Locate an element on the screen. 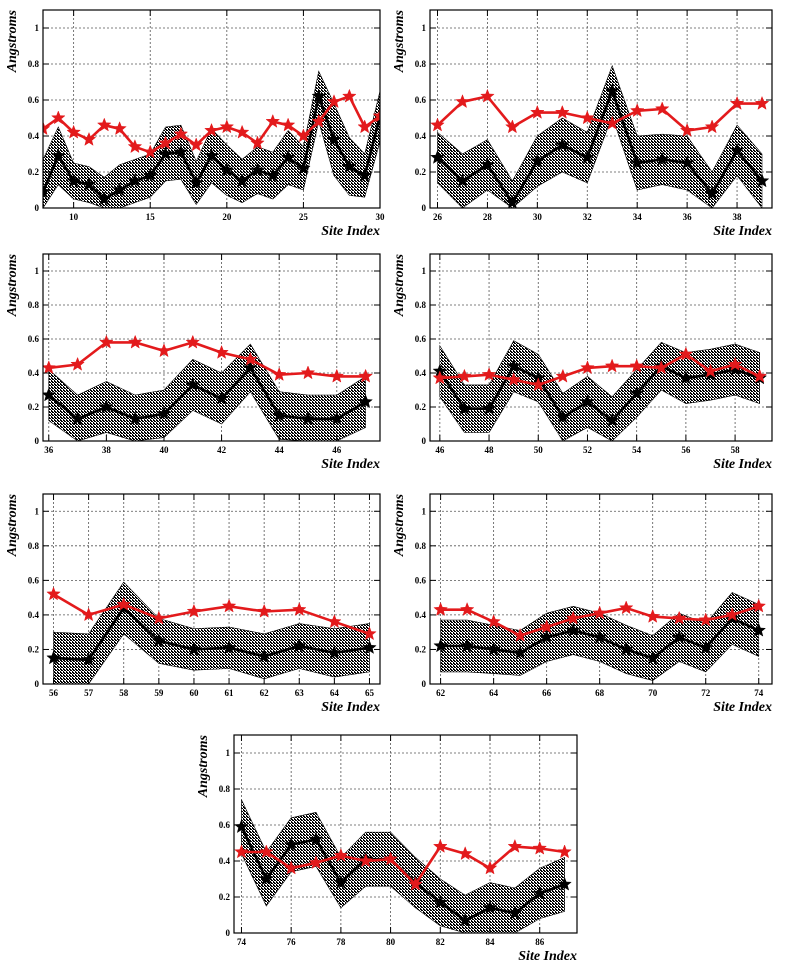 This screenshot has width=788, height=963. x-tick-label: 46 is located at coordinates (337, 450).